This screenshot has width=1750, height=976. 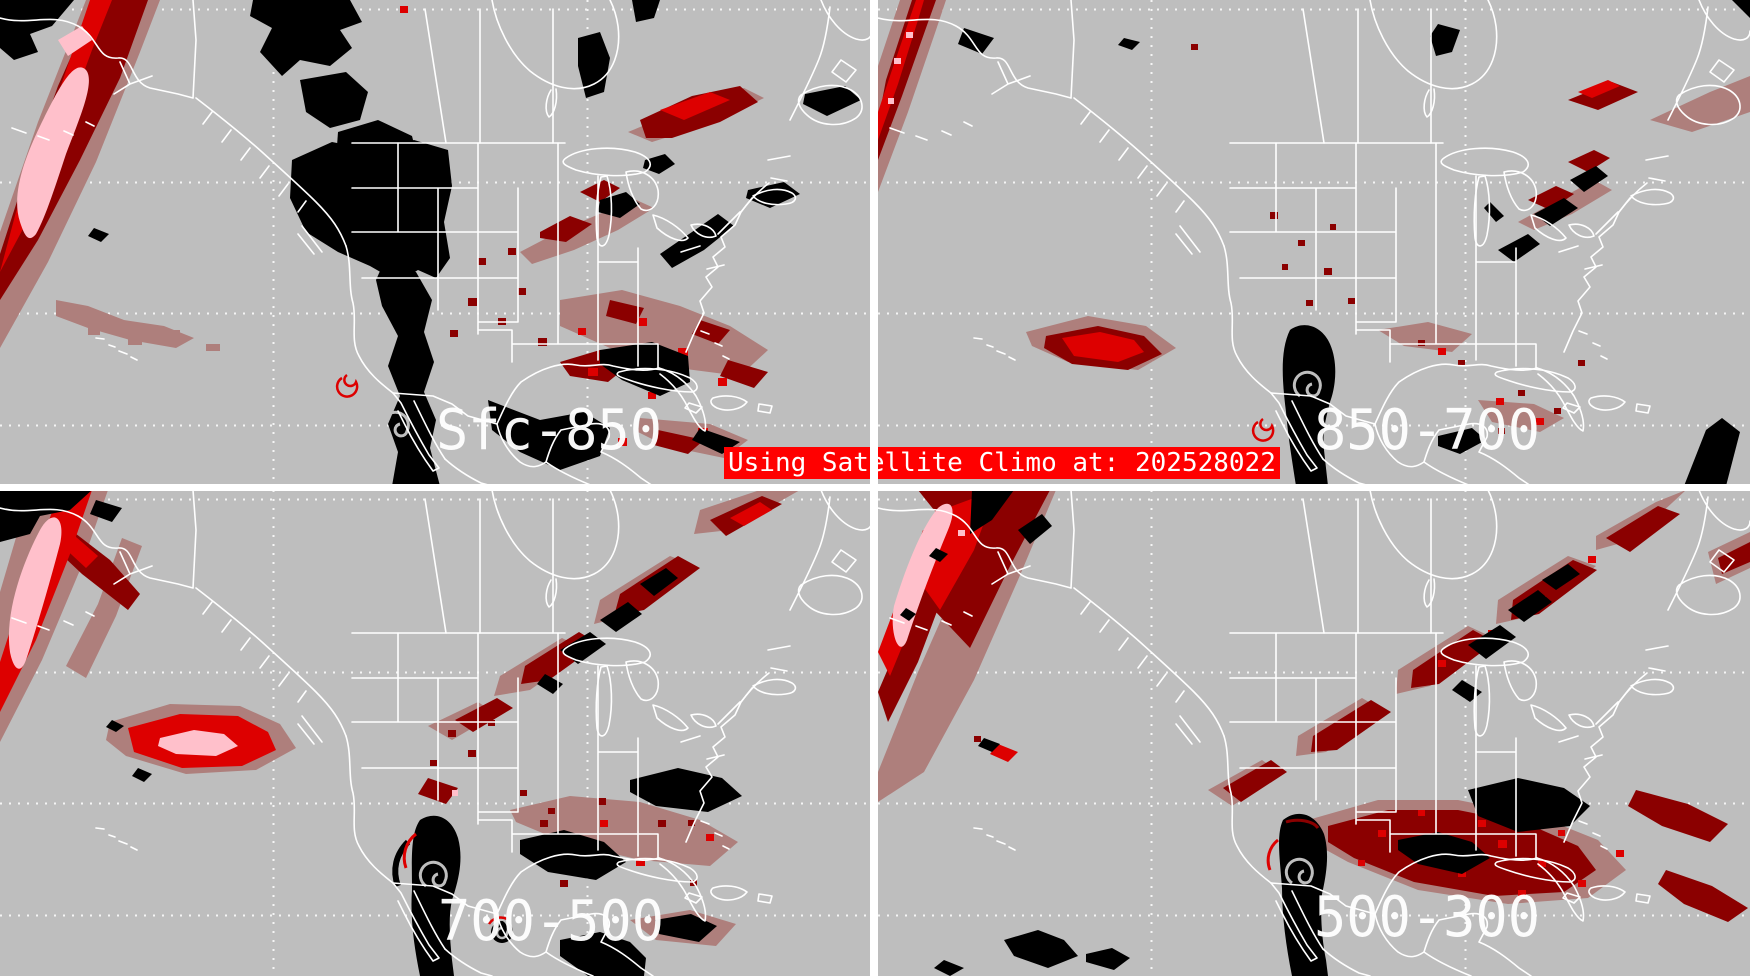 I want to click on status-banner-text: Using Satellite Climo at: 202528022, so click(x=1002, y=463).